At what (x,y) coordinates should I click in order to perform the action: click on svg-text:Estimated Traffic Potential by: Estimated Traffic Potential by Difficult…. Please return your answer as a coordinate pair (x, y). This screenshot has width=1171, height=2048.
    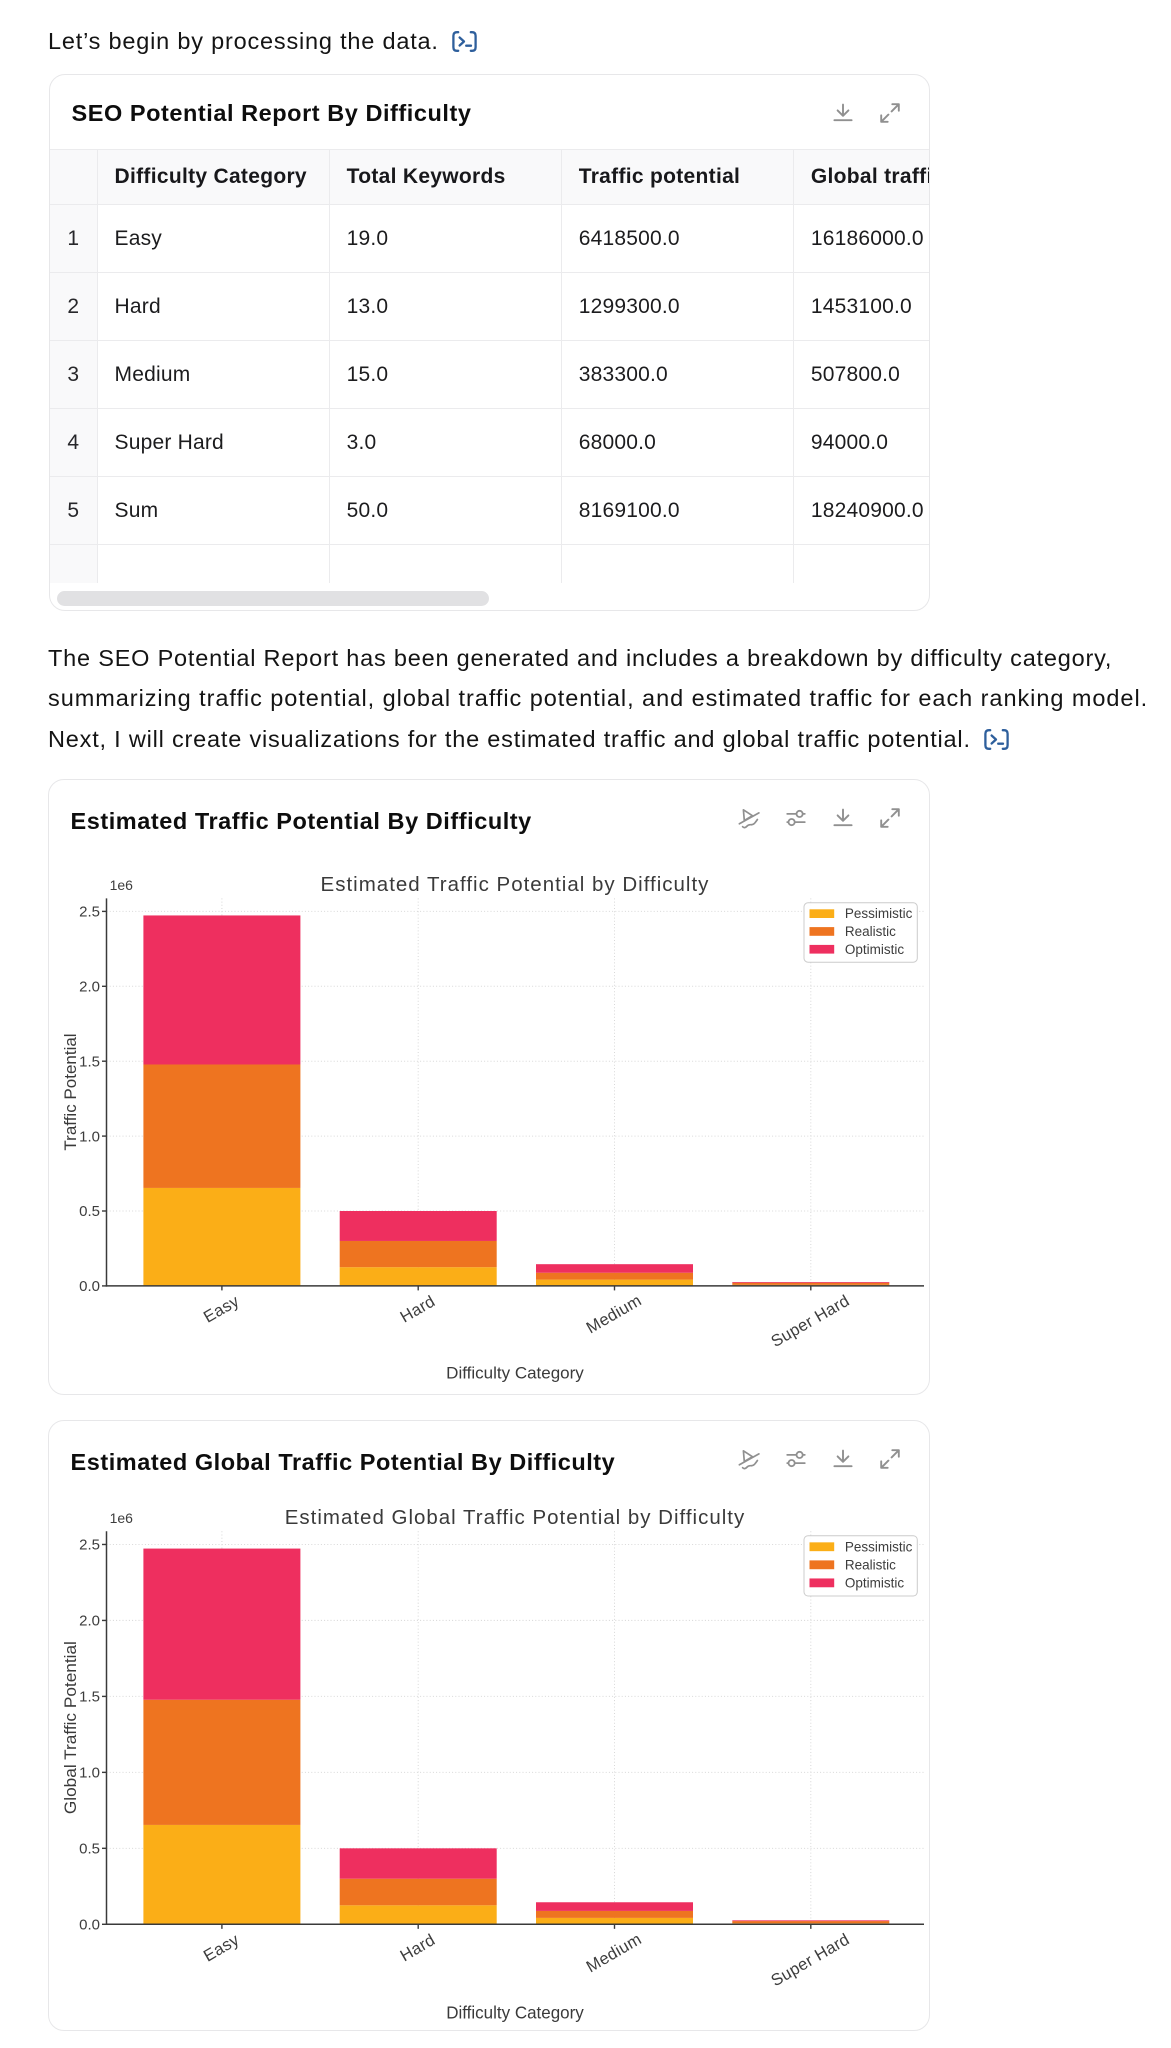
    Looking at the image, I should click on (515, 884).